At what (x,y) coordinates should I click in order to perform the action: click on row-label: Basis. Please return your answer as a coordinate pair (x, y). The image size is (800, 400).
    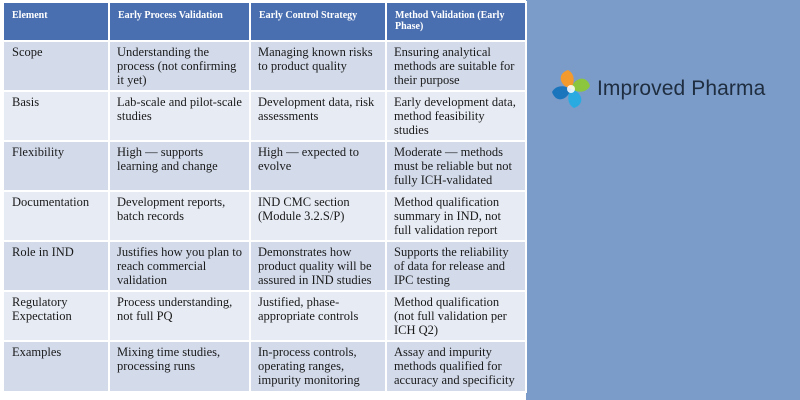
    Looking at the image, I should click on (56, 116).